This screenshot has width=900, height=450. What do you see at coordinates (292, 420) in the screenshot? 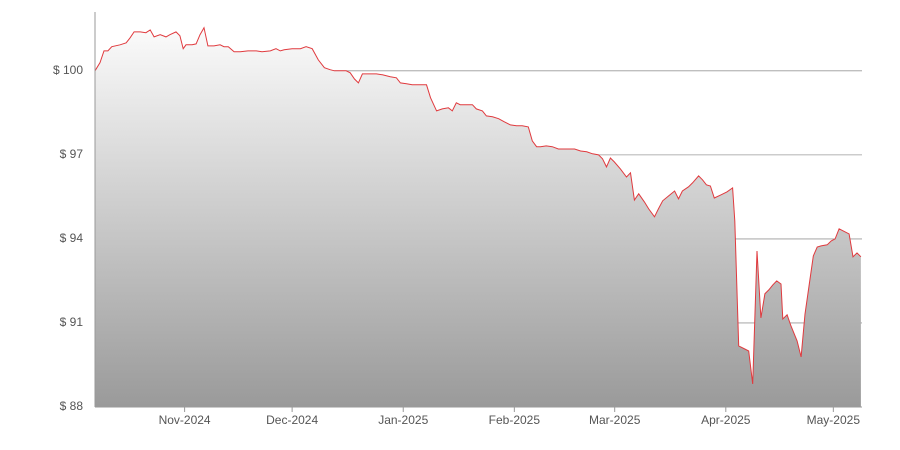
I see `x-tick-label: Dec-2024` at bounding box center [292, 420].